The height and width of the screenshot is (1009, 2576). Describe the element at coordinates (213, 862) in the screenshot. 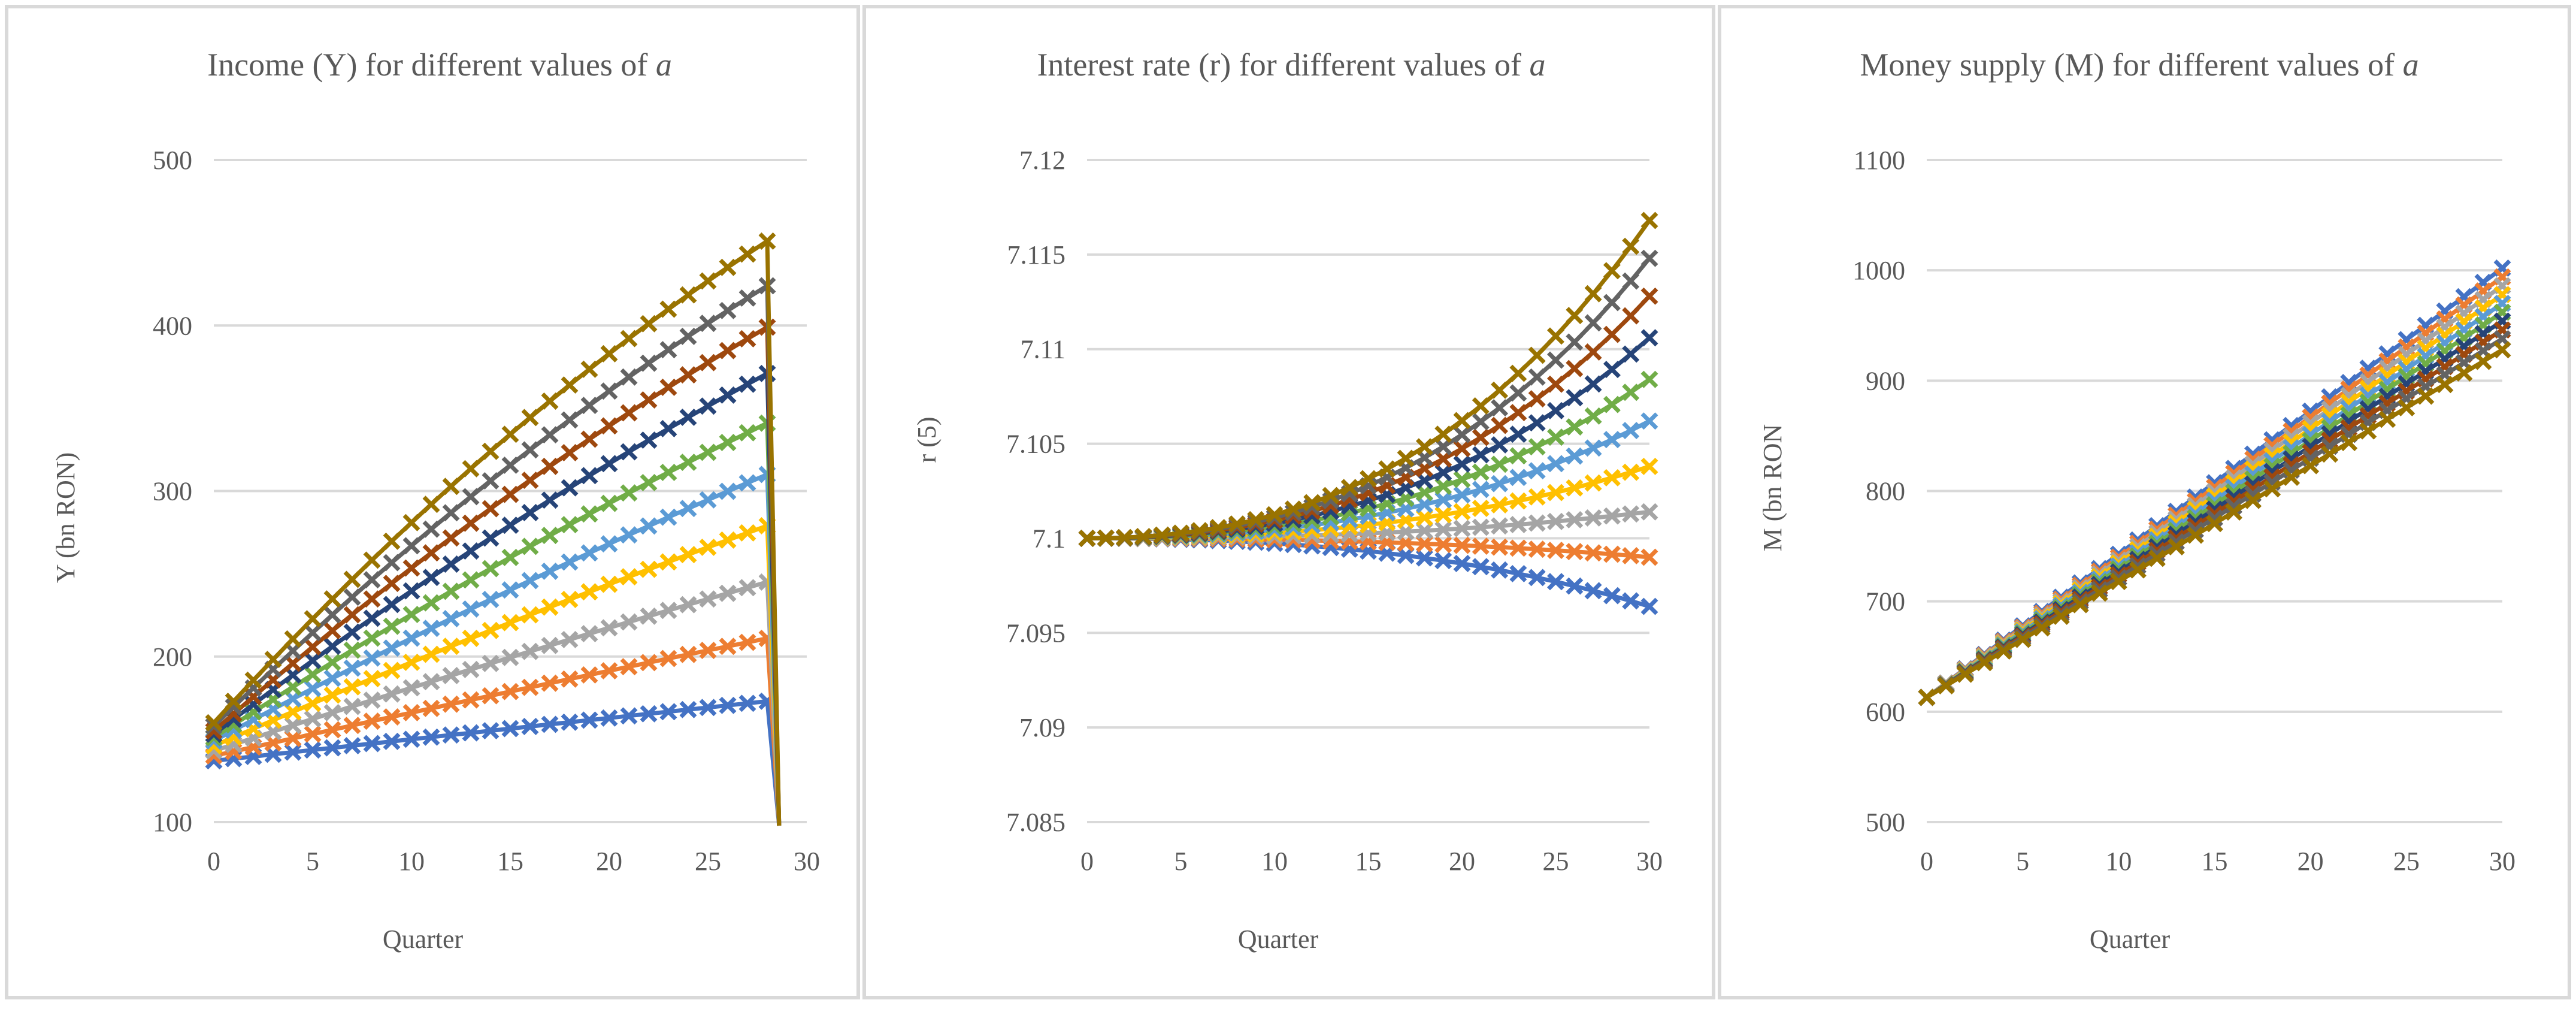

I see `x-tick-label: 0` at that location.